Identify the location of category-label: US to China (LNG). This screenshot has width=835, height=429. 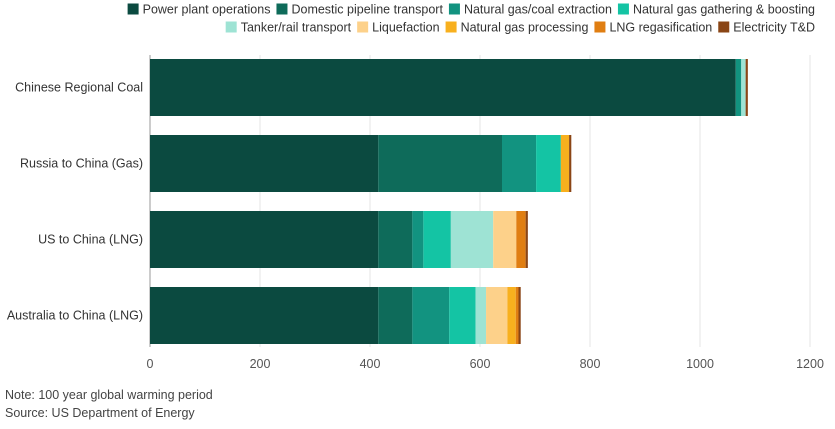
(90, 240).